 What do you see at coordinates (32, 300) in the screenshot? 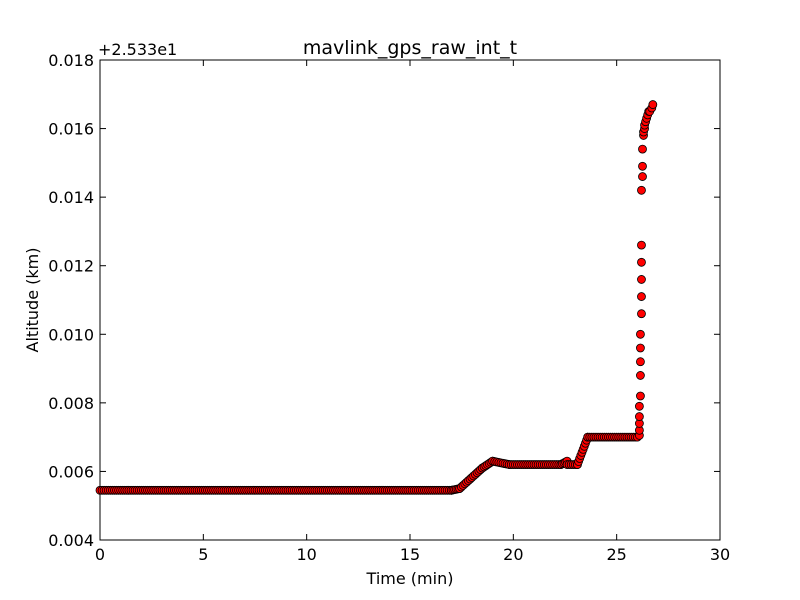
I see `y-axis-title: Altitude (km)` at bounding box center [32, 300].